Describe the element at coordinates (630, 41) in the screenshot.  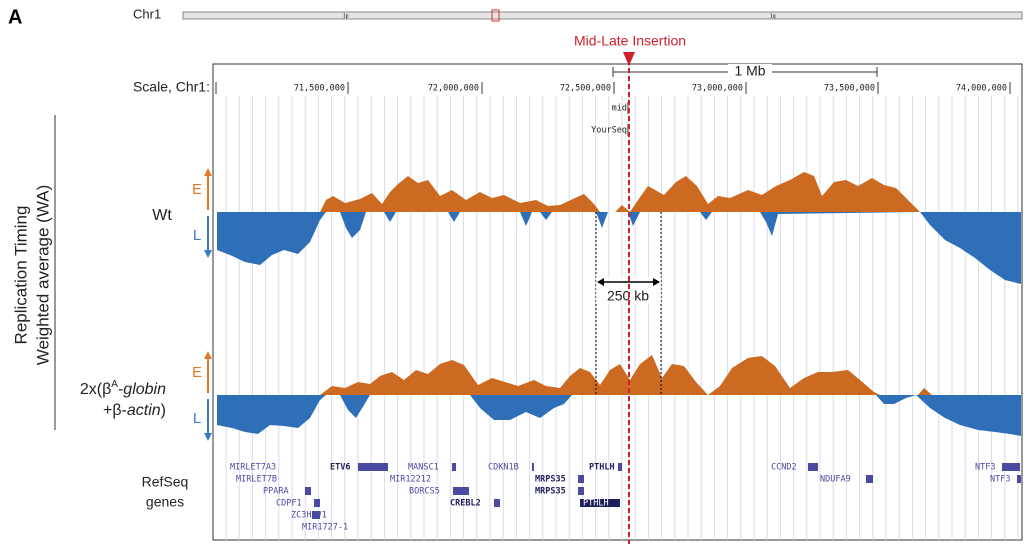
I see `insertion-label: Mid-Late Insertion` at that location.